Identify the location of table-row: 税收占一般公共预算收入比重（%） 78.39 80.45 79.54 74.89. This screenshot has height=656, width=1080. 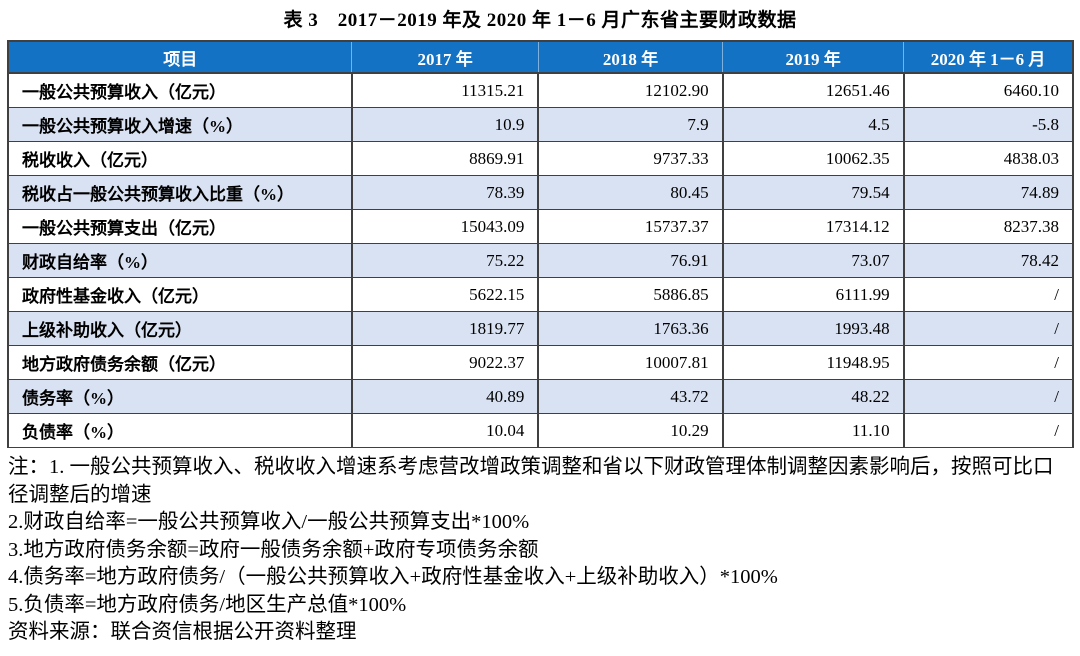
(541, 192).